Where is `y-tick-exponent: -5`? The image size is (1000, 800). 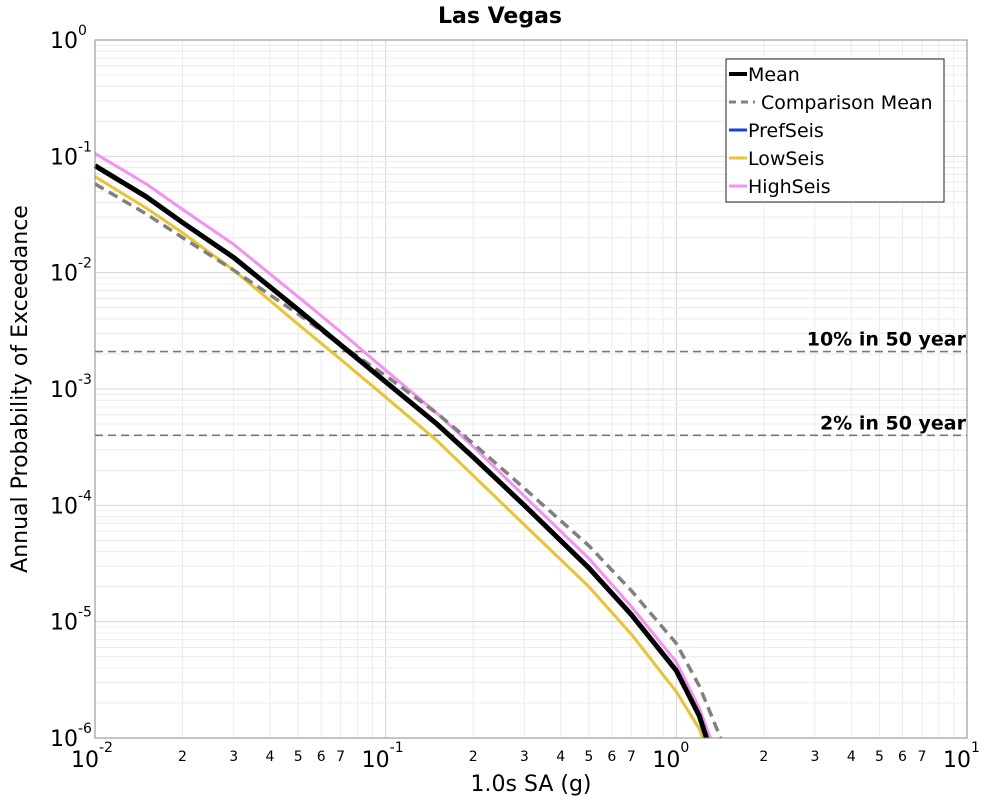
y-tick-exponent: -5 is located at coordinates (85, 613).